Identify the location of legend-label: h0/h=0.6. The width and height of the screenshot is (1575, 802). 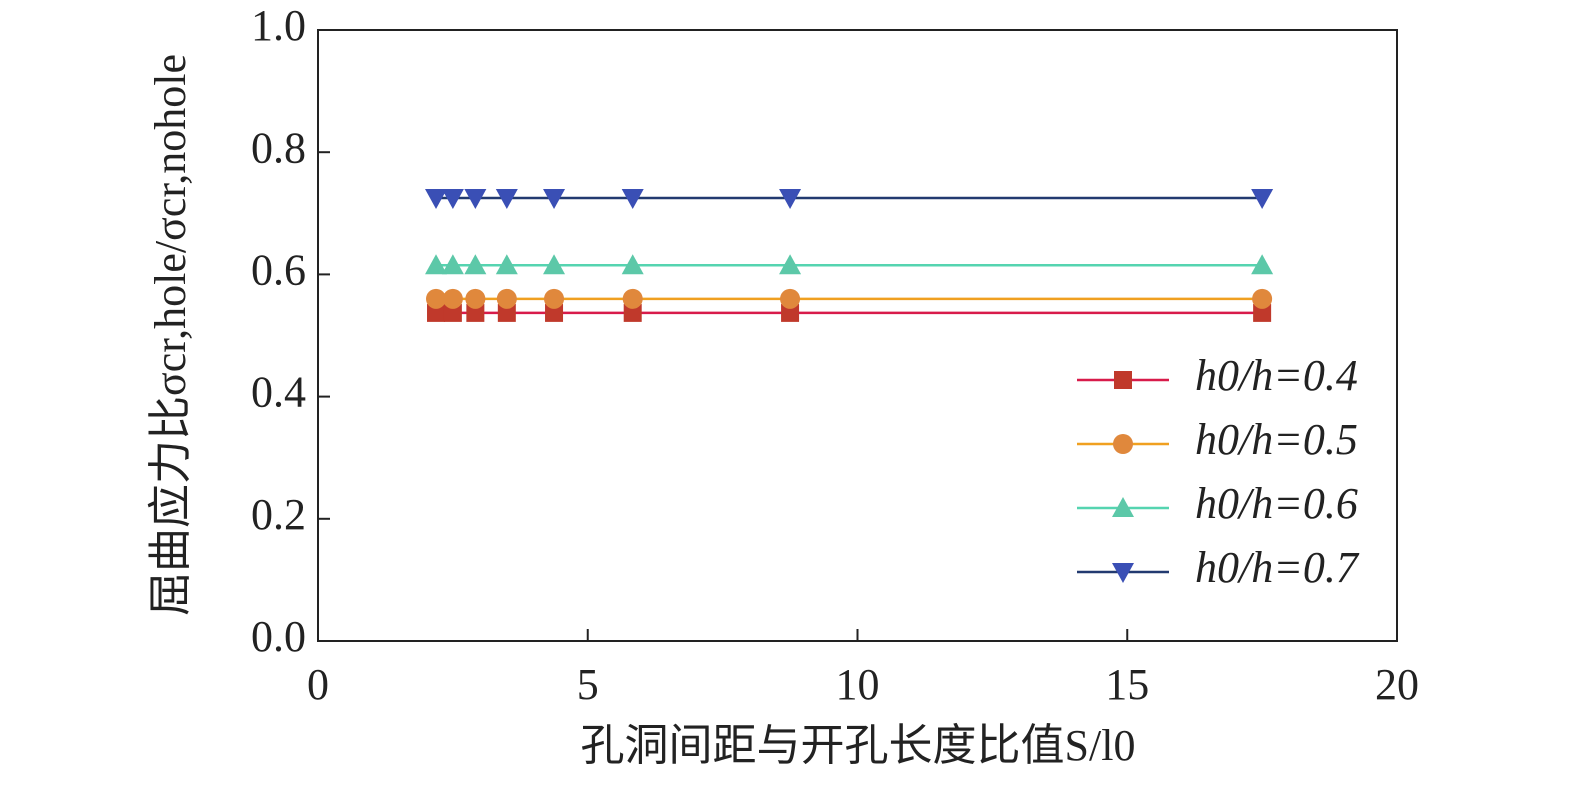
(1276, 503).